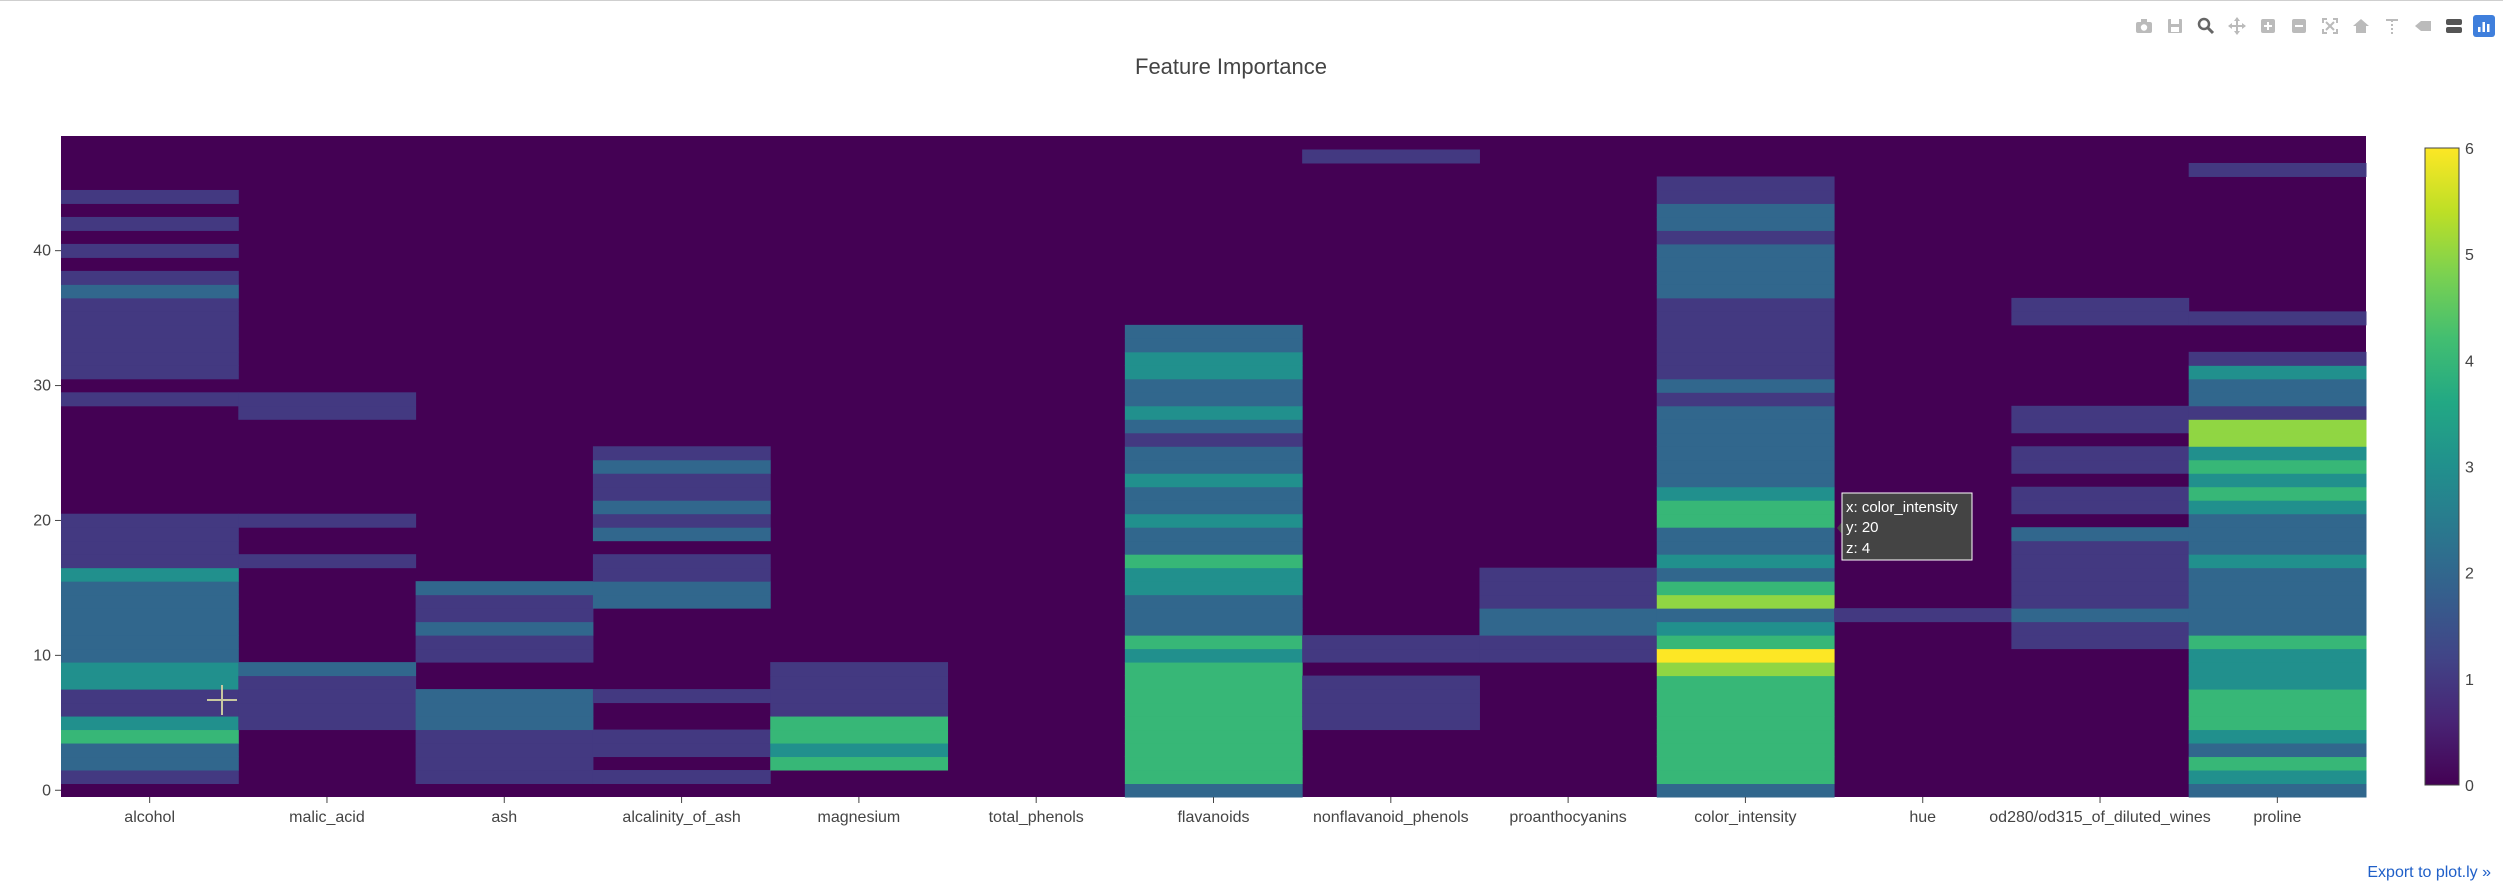 The height and width of the screenshot is (896, 2503). Describe the element at coordinates (2268, 26) in the screenshot. I see `zoom-in-icon` at that location.